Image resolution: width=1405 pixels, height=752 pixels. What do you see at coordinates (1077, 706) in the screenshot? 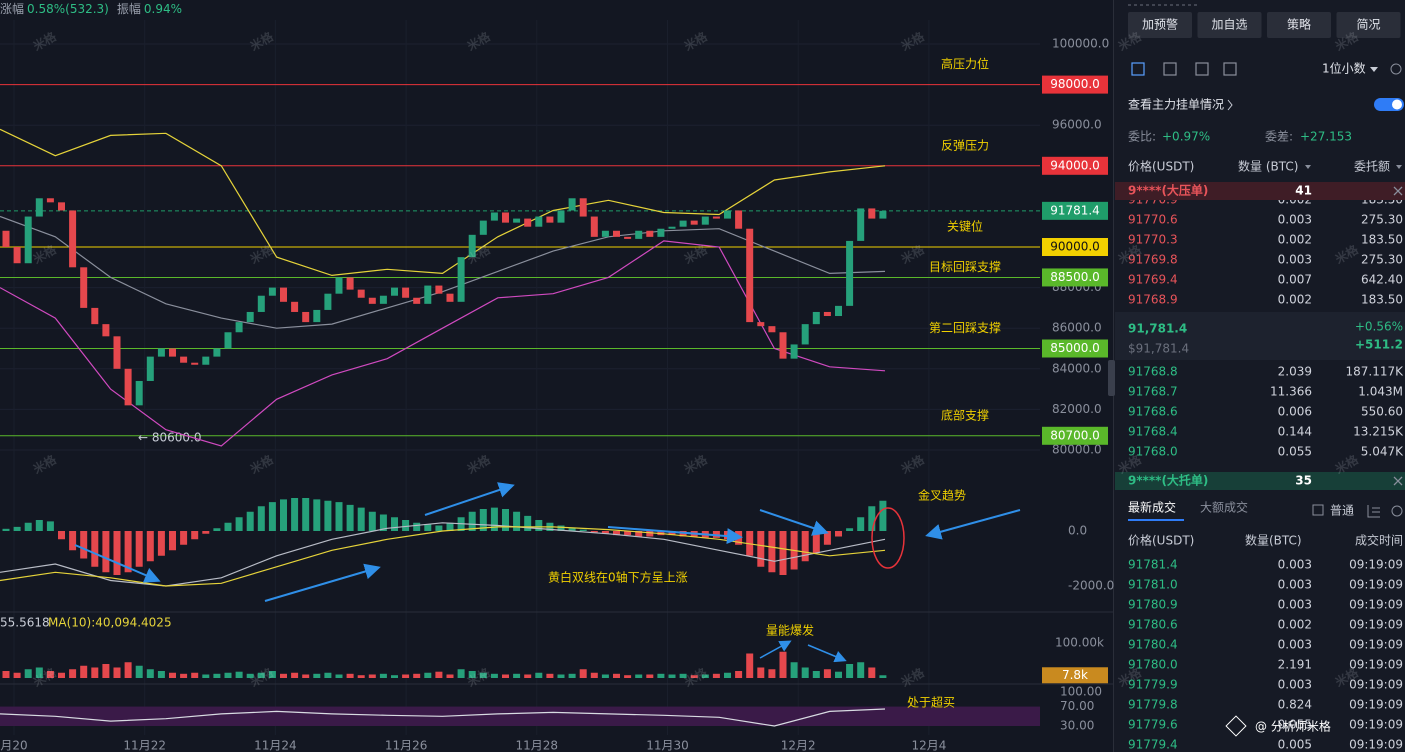
I see `rsi-tick-label: 70.00` at bounding box center [1077, 706].